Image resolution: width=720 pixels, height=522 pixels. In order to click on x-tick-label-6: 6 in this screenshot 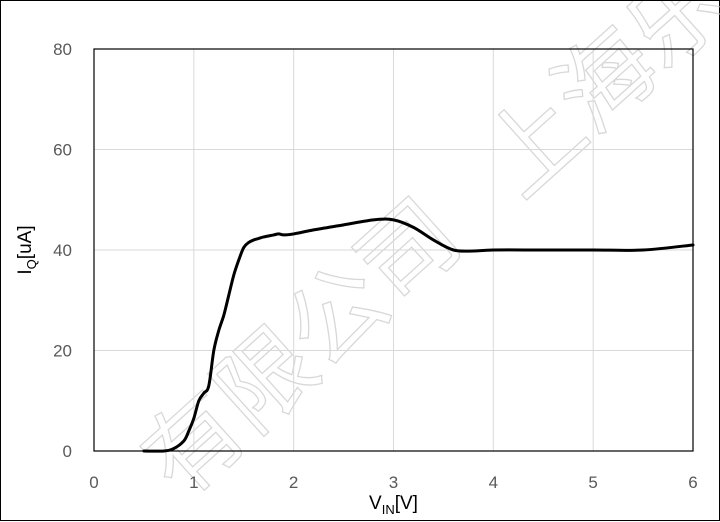, I will do `click(692, 482)`.